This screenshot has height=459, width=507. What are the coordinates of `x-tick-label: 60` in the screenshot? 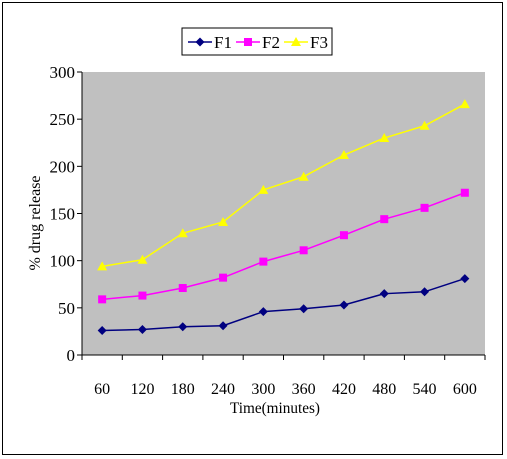 It's located at (102, 389).